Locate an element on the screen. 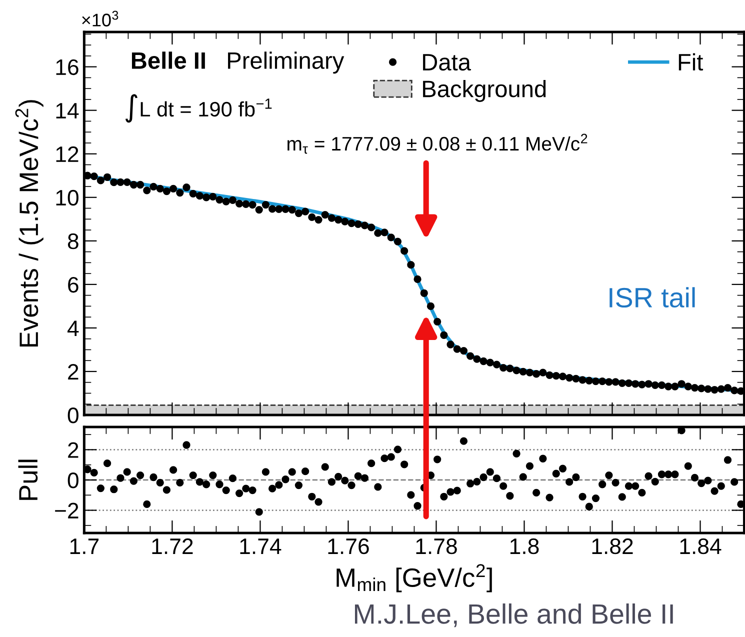 This screenshot has width=745, height=637. x-tick-label: 1.8 is located at coordinates (524, 546).